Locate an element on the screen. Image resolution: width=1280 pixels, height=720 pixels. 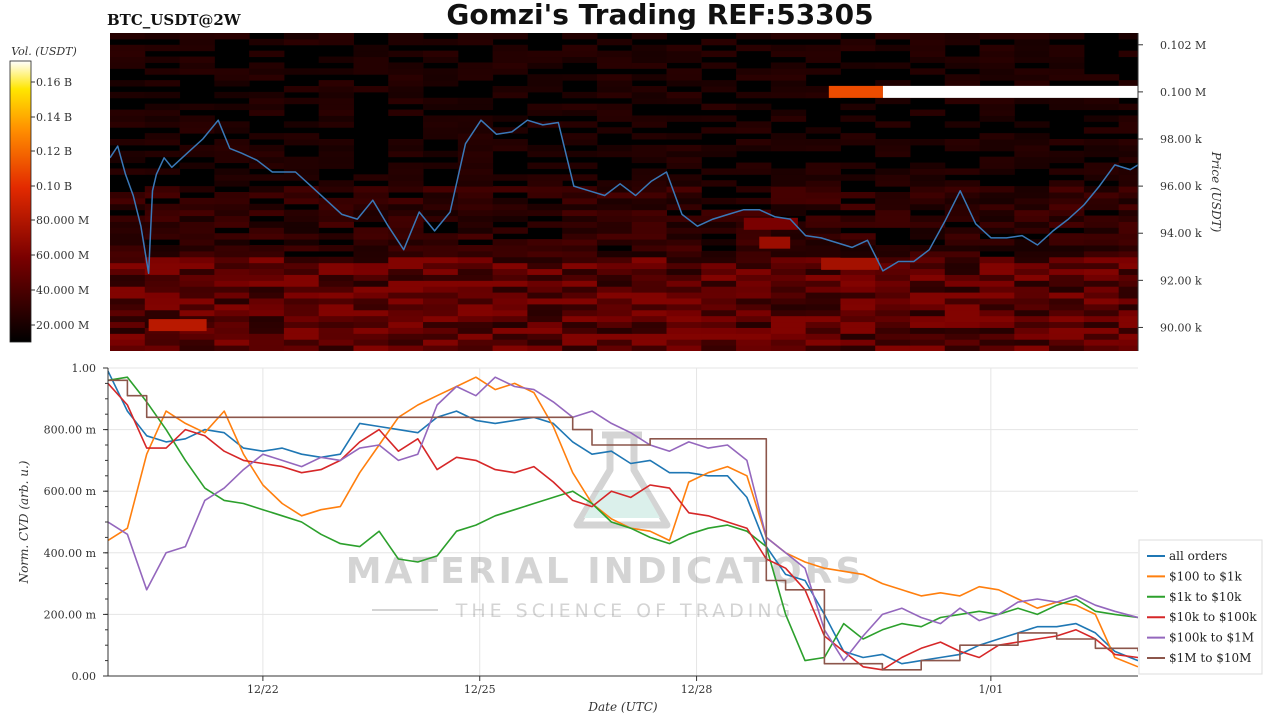
cvd-x-axis-label: Date (UTC) is located at coordinates (622, 707).